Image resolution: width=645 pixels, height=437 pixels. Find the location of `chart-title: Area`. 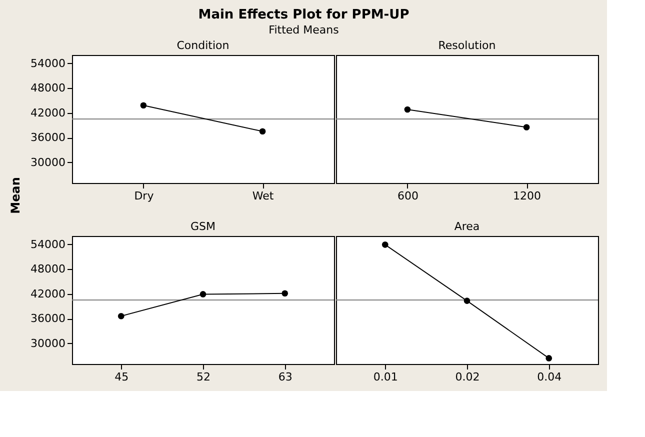

chart-title: Area is located at coordinates (467, 226).